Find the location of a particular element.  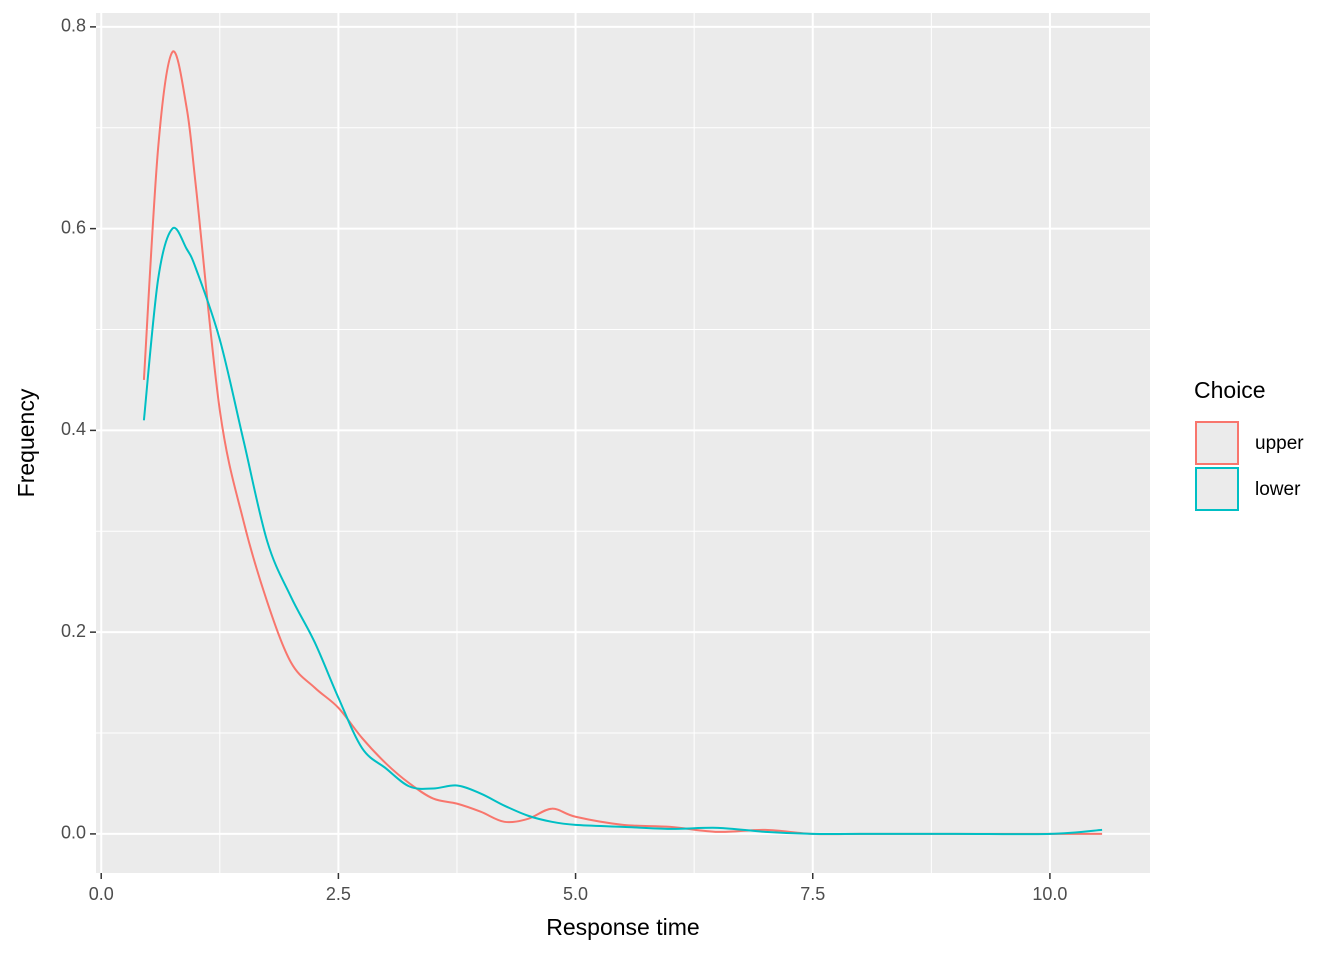

x-tick-label: 0.0 is located at coordinates (101, 894).